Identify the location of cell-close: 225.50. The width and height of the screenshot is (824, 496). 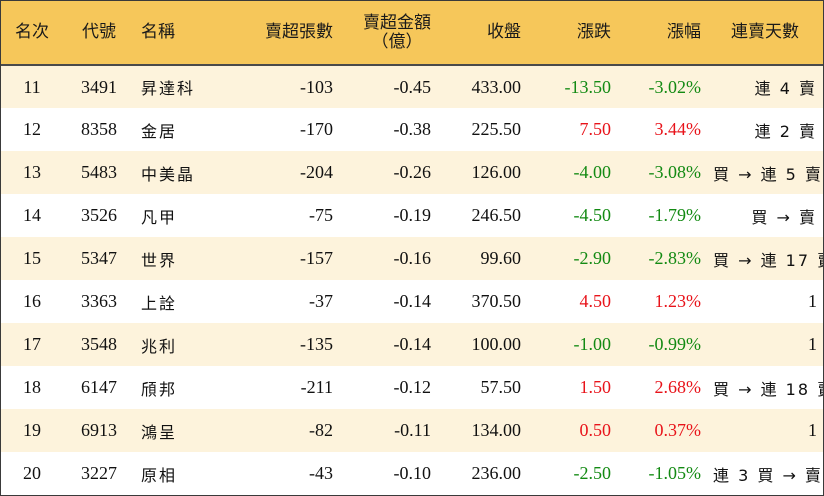
(496, 129).